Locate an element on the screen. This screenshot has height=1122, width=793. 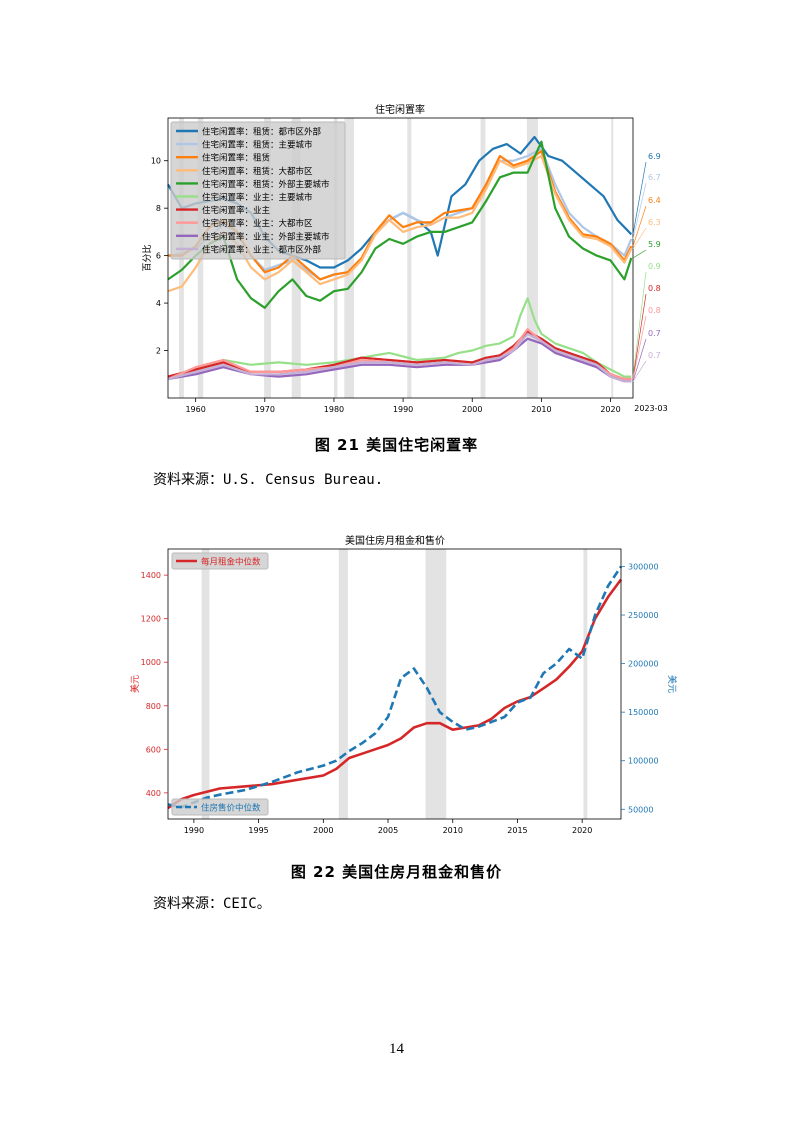
legend-label: 住宅闲置率：业主：都市区外部 is located at coordinates (262, 249).